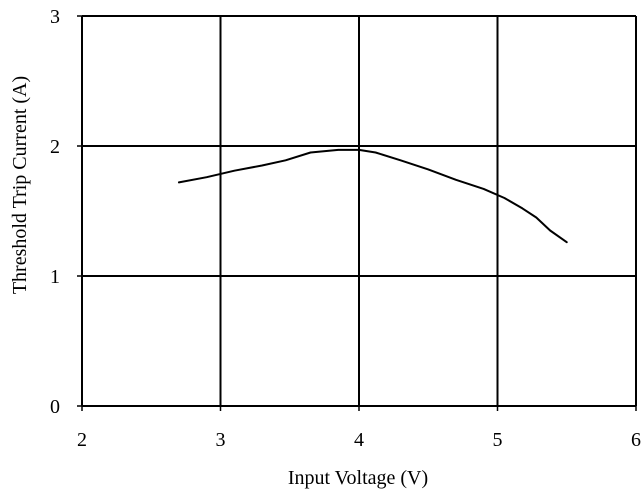  What do you see at coordinates (498, 440) in the screenshot?
I see `x-tick-label: 5` at bounding box center [498, 440].